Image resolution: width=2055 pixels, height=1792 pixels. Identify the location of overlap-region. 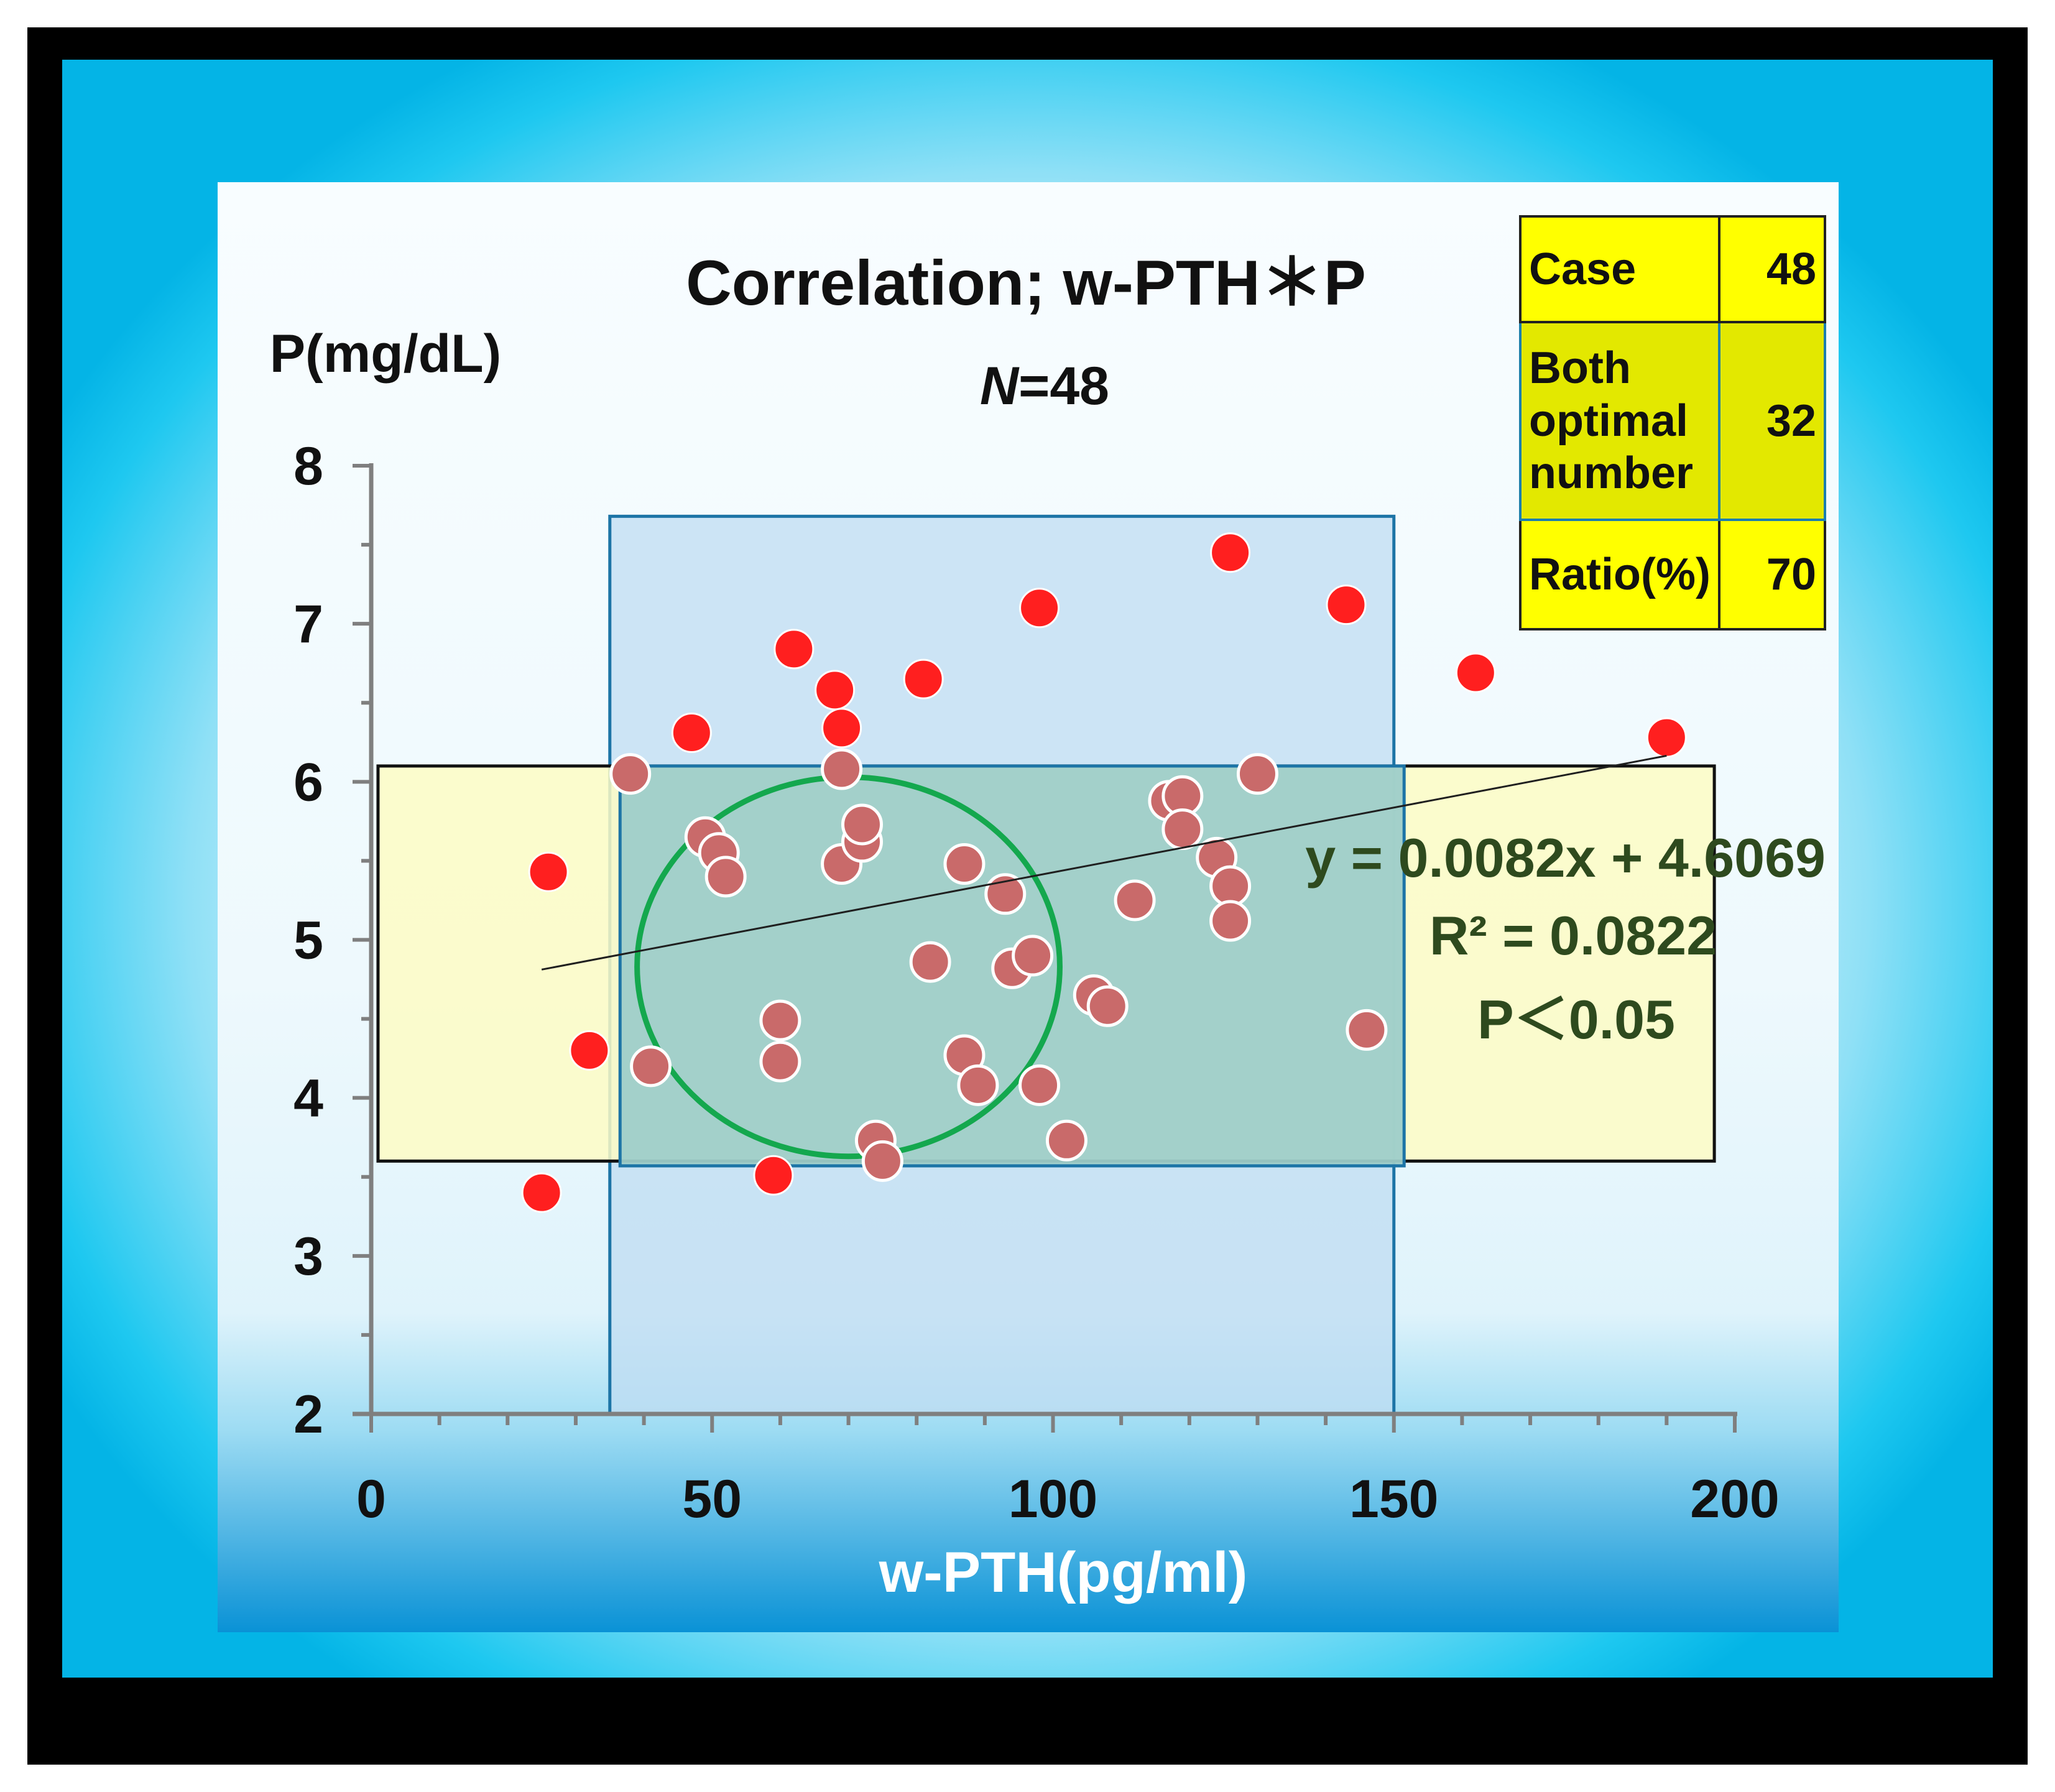
(1012, 966).